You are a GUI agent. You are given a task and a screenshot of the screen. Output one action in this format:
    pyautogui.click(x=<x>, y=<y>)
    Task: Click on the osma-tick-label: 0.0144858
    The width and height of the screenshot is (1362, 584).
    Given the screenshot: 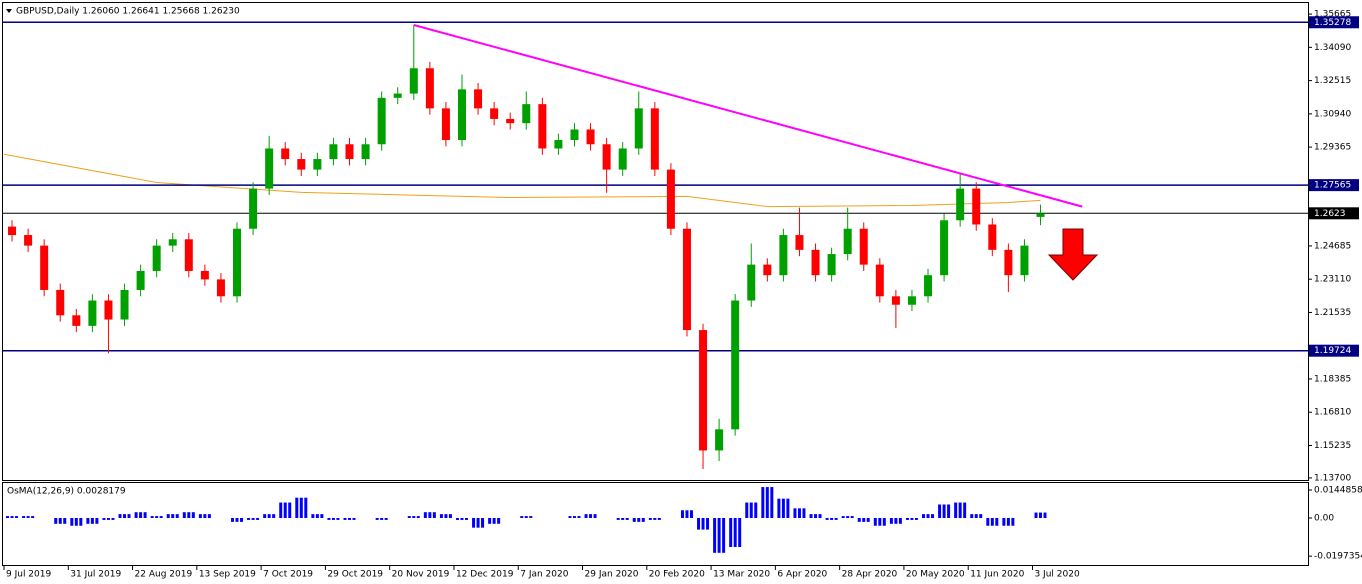 What is the action you would take?
    pyautogui.click(x=1338, y=490)
    